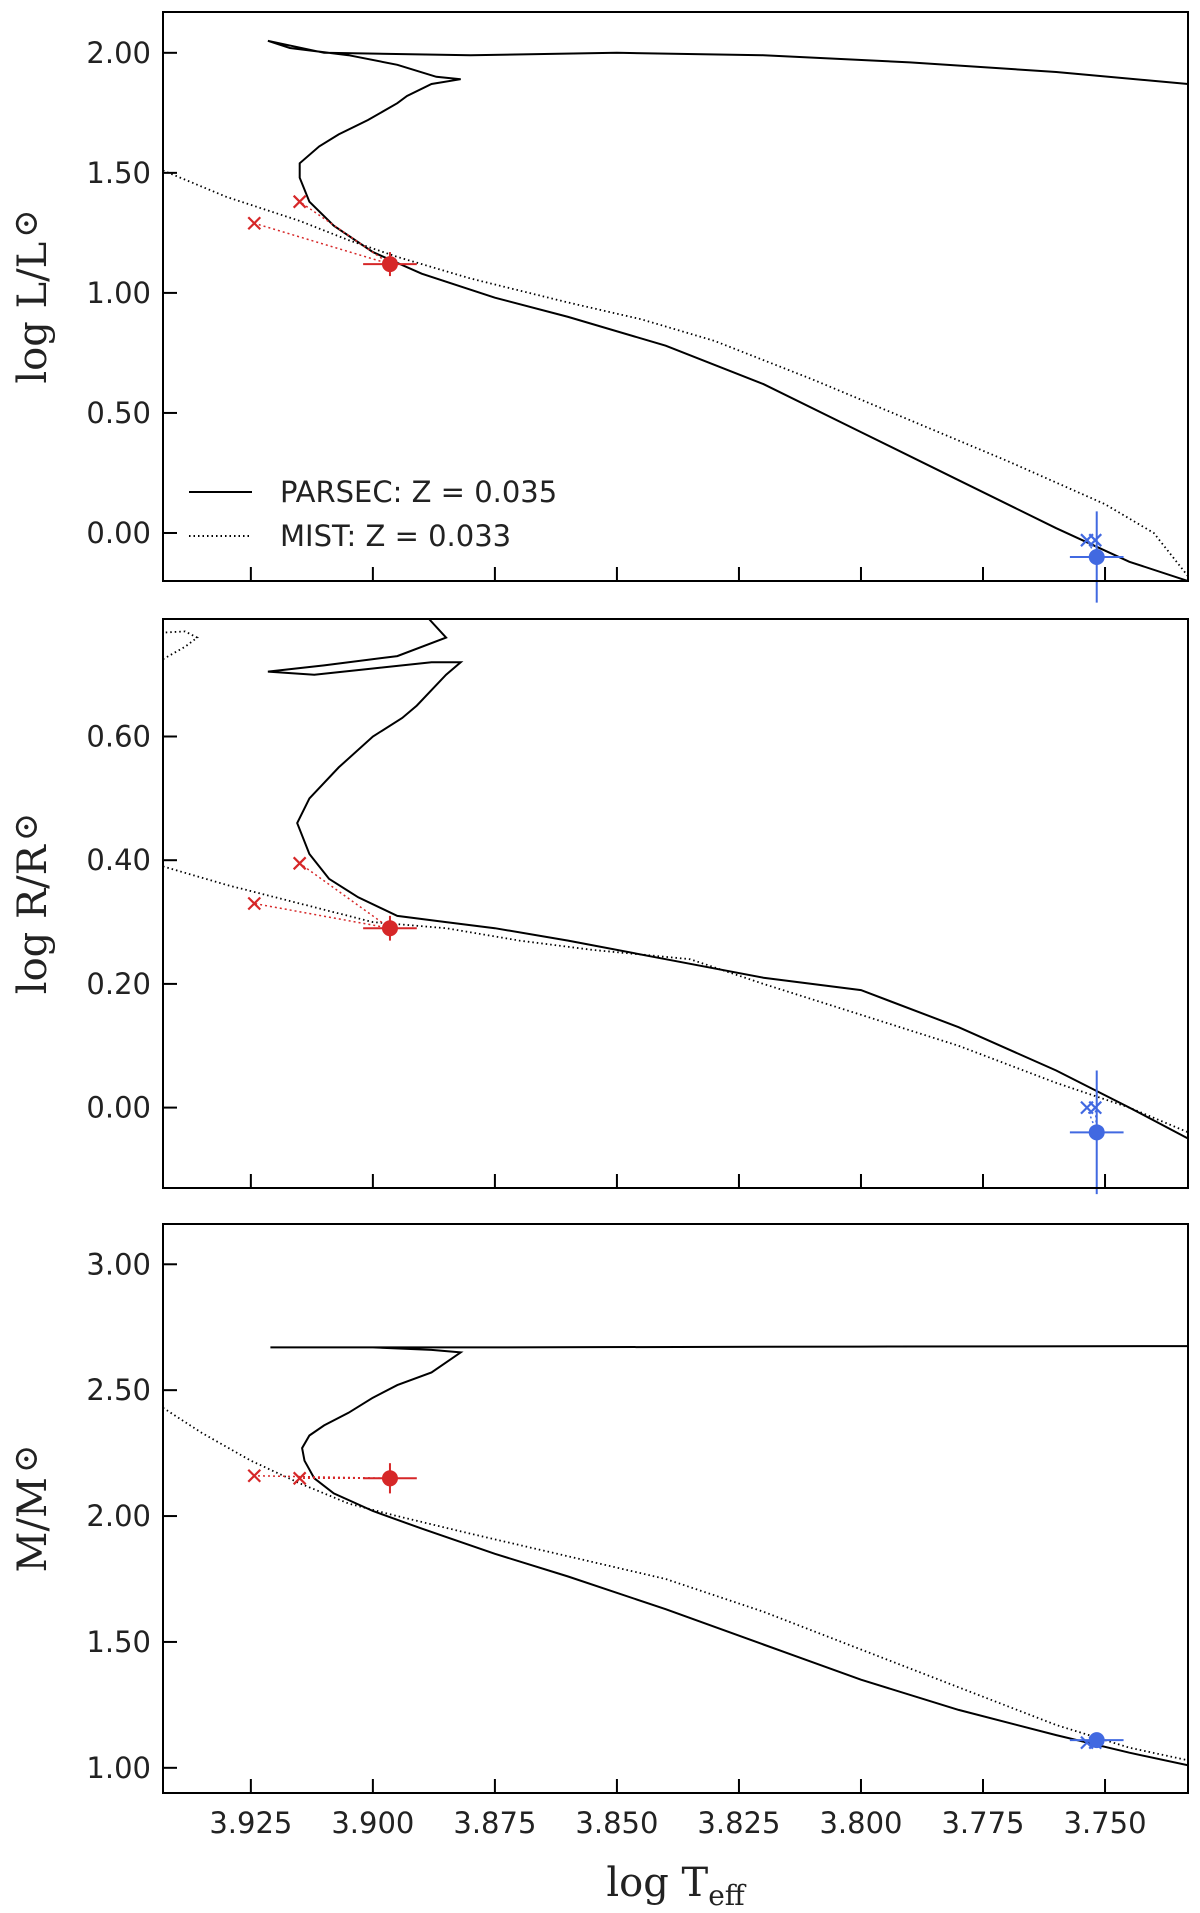  Describe the element at coordinates (118, 860) in the screenshot. I see `y-tick-label: 0.40` at that location.